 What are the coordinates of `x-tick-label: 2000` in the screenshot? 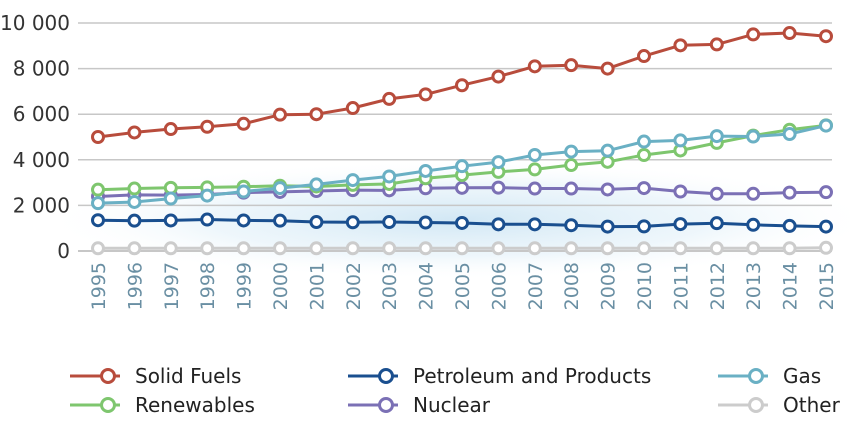 It's located at (281, 286).